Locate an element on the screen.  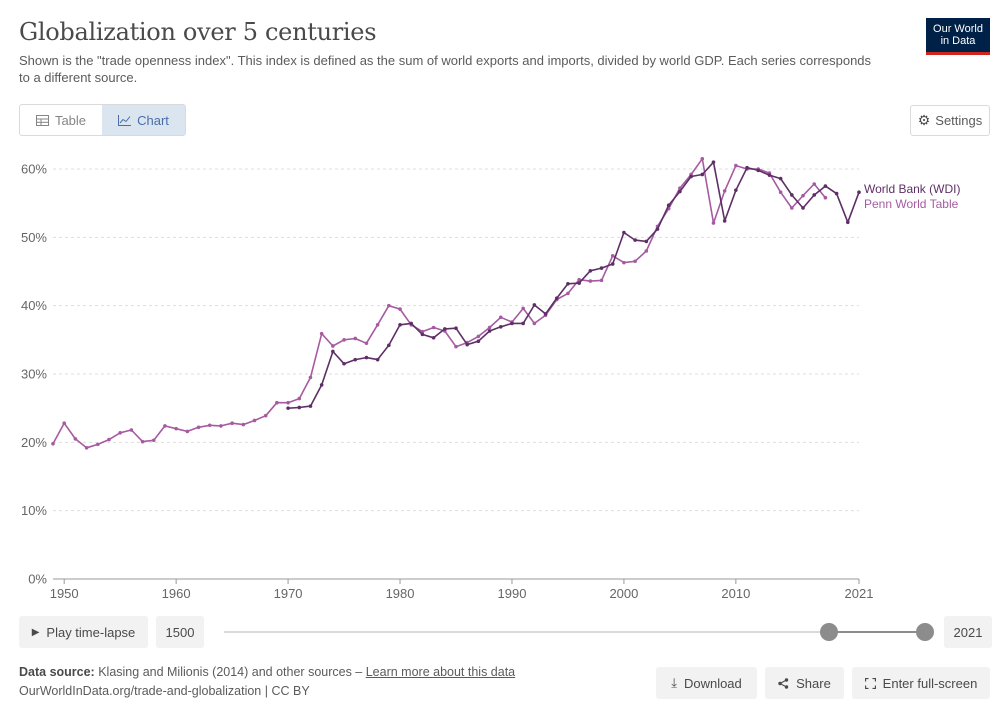
tab-table: Table is located at coordinates (61, 120).